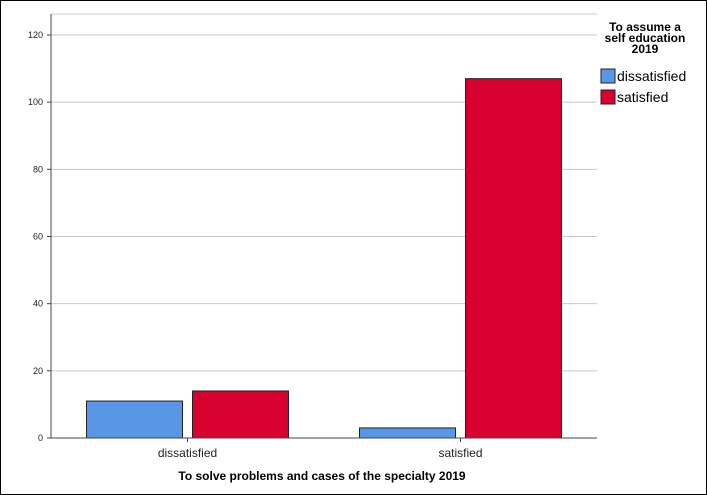  I want to click on bar-satisfied-satisfied, so click(513, 258).